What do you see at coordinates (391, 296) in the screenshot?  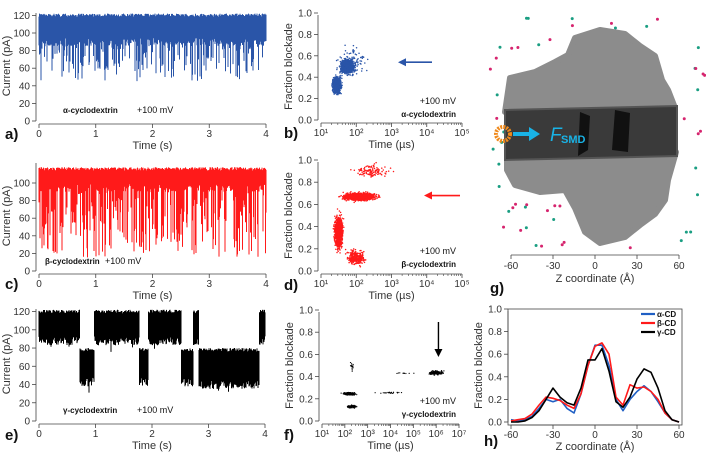 I see `x-axis-label: Time (µs)` at bounding box center [391, 296].